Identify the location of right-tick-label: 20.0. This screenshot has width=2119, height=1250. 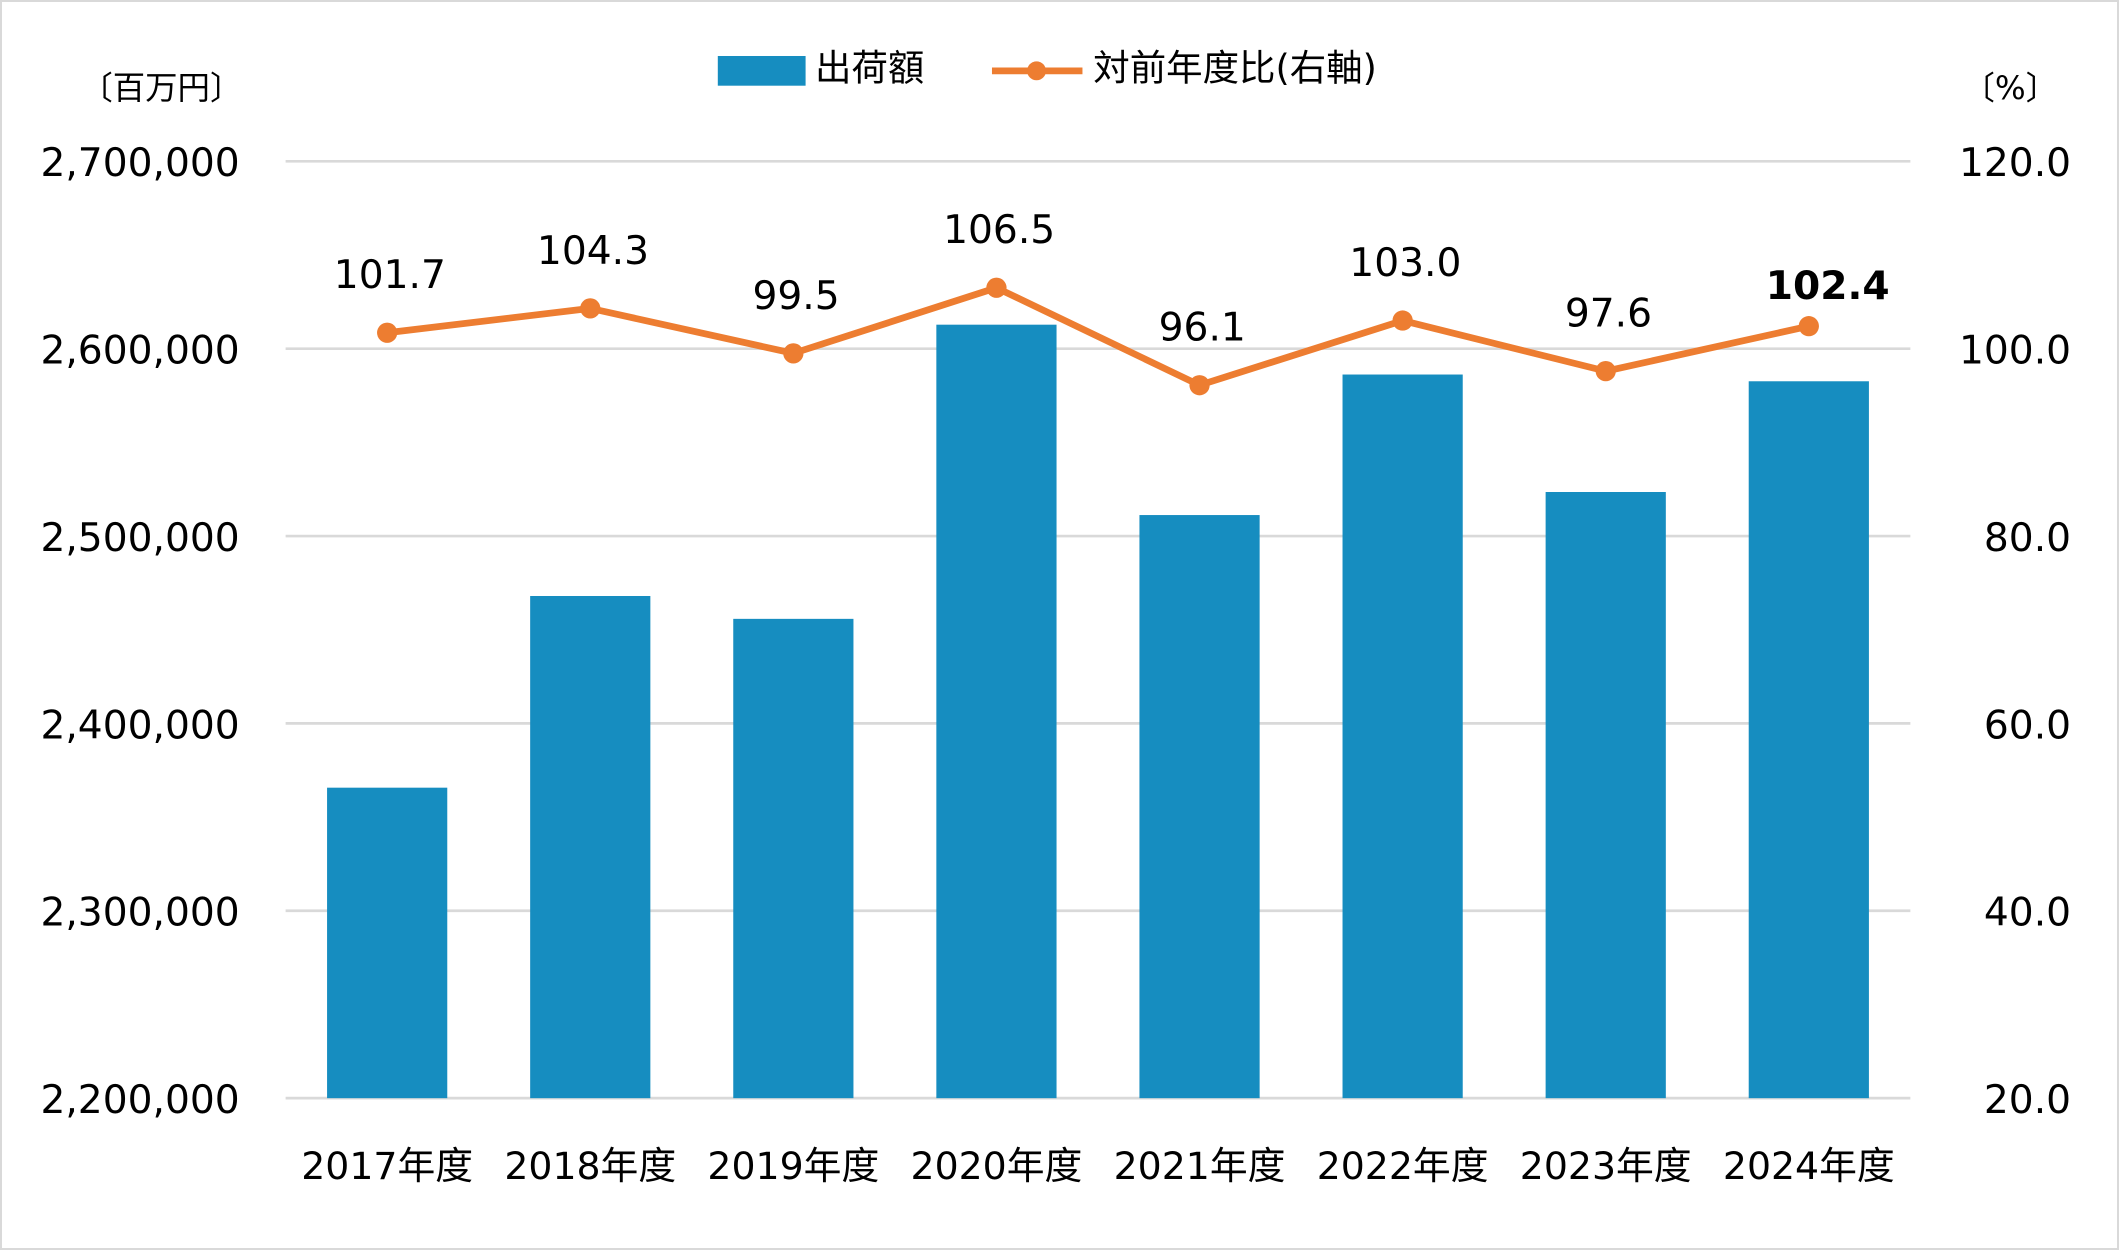
(2027, 1100).